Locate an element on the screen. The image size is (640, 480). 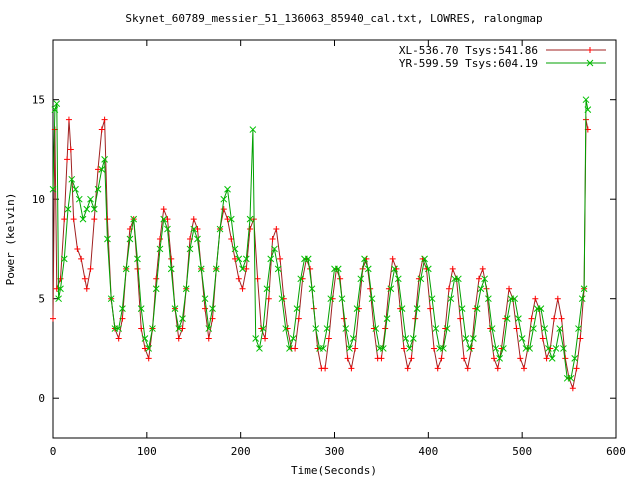
legend-marker is located at coordinates (590, 50).